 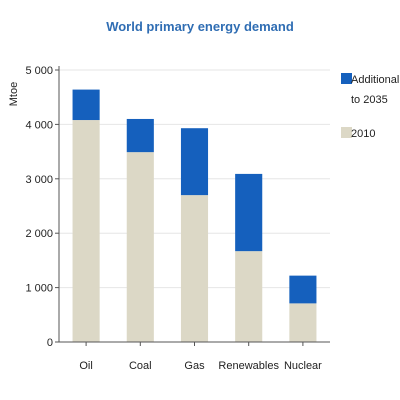 What do you see at coordinates (303, 322) in the screenshot?
I see `bar-nuclear-2010` at bounding box center [303, 322].